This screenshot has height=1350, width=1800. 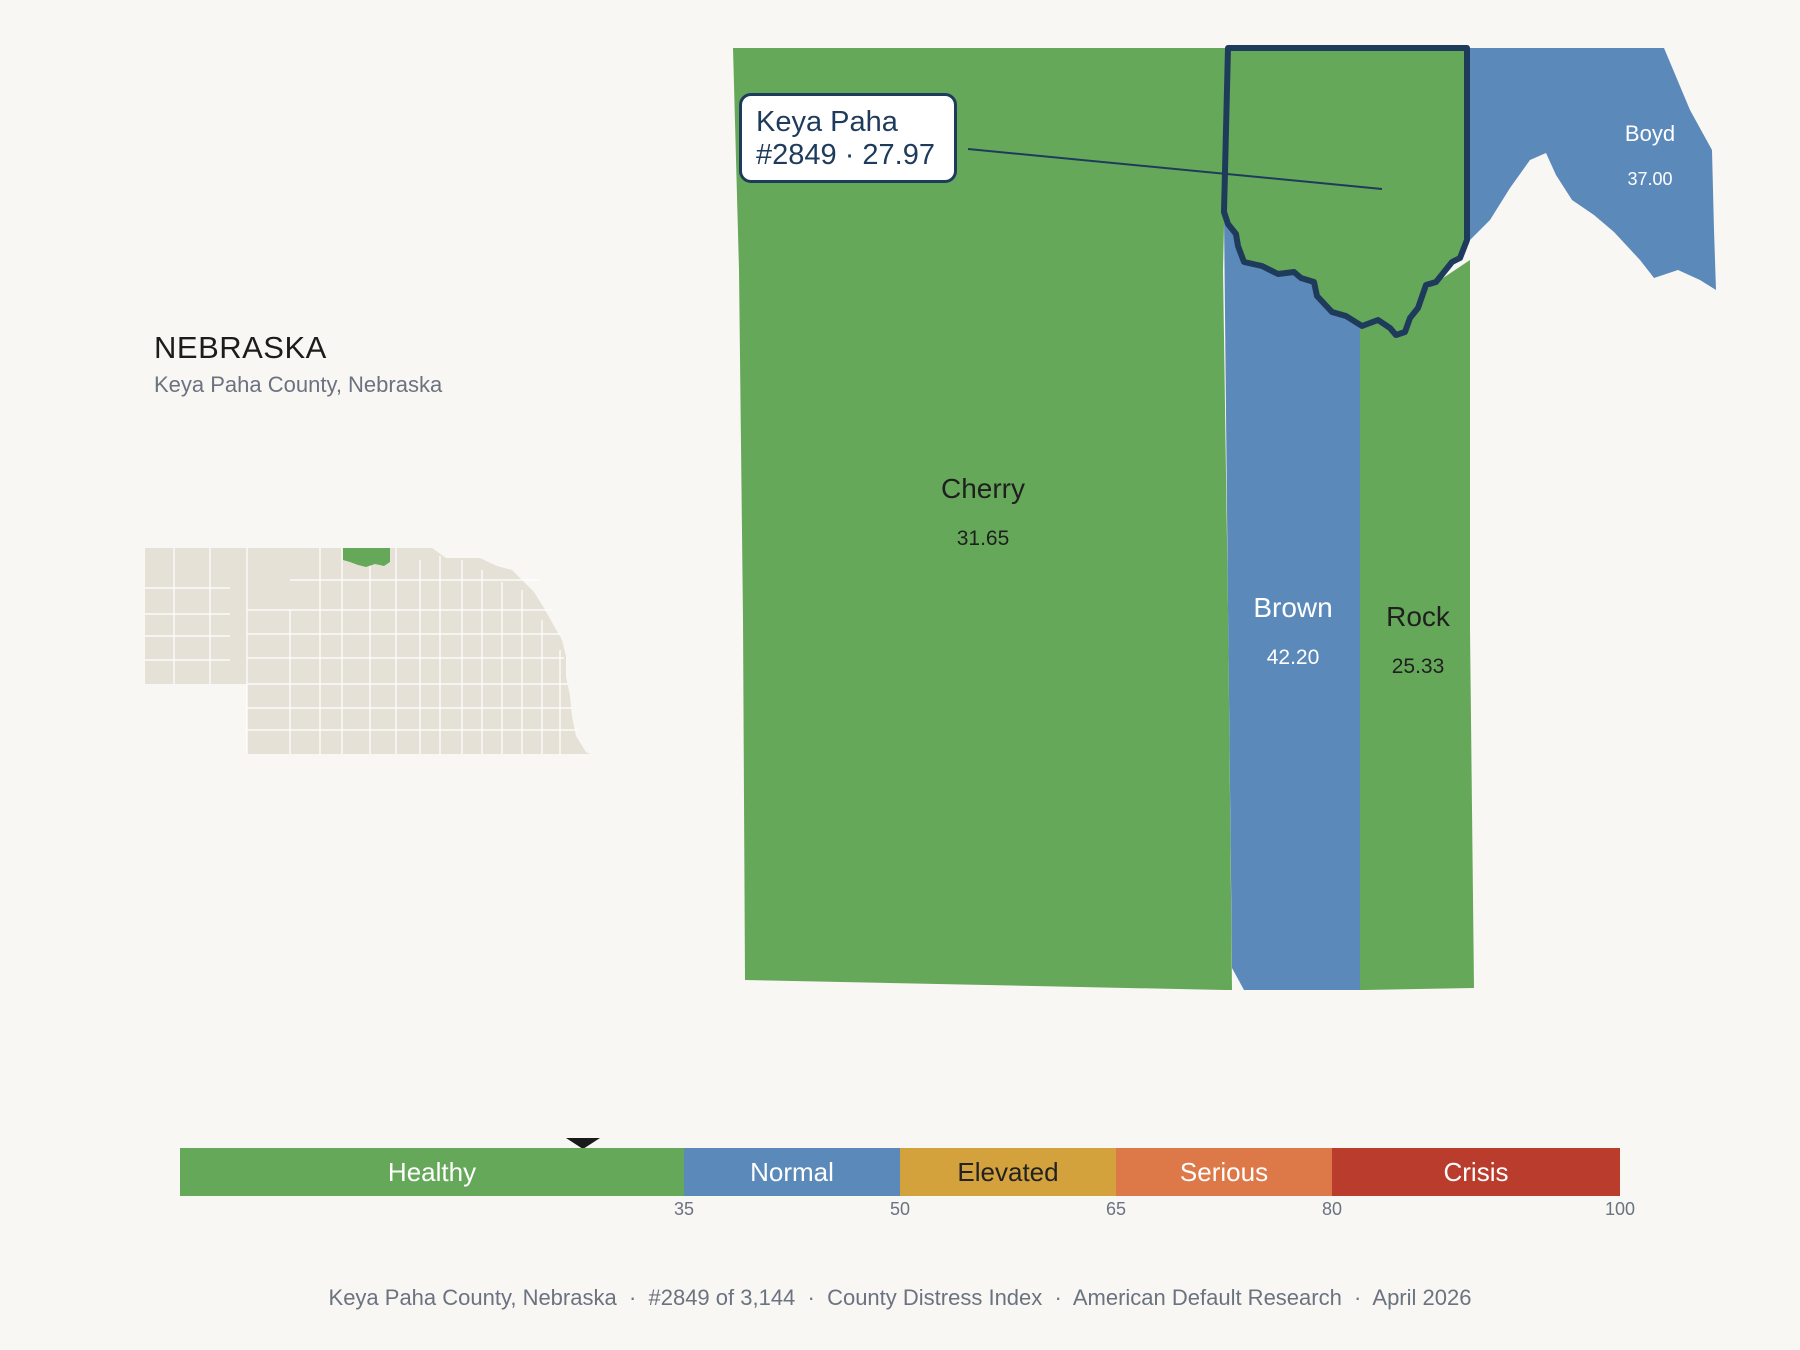 What do you see at coordinates (1345, 191) in the screenshot?
I see `county-keya-paha` at bounding box center [1345, 191].